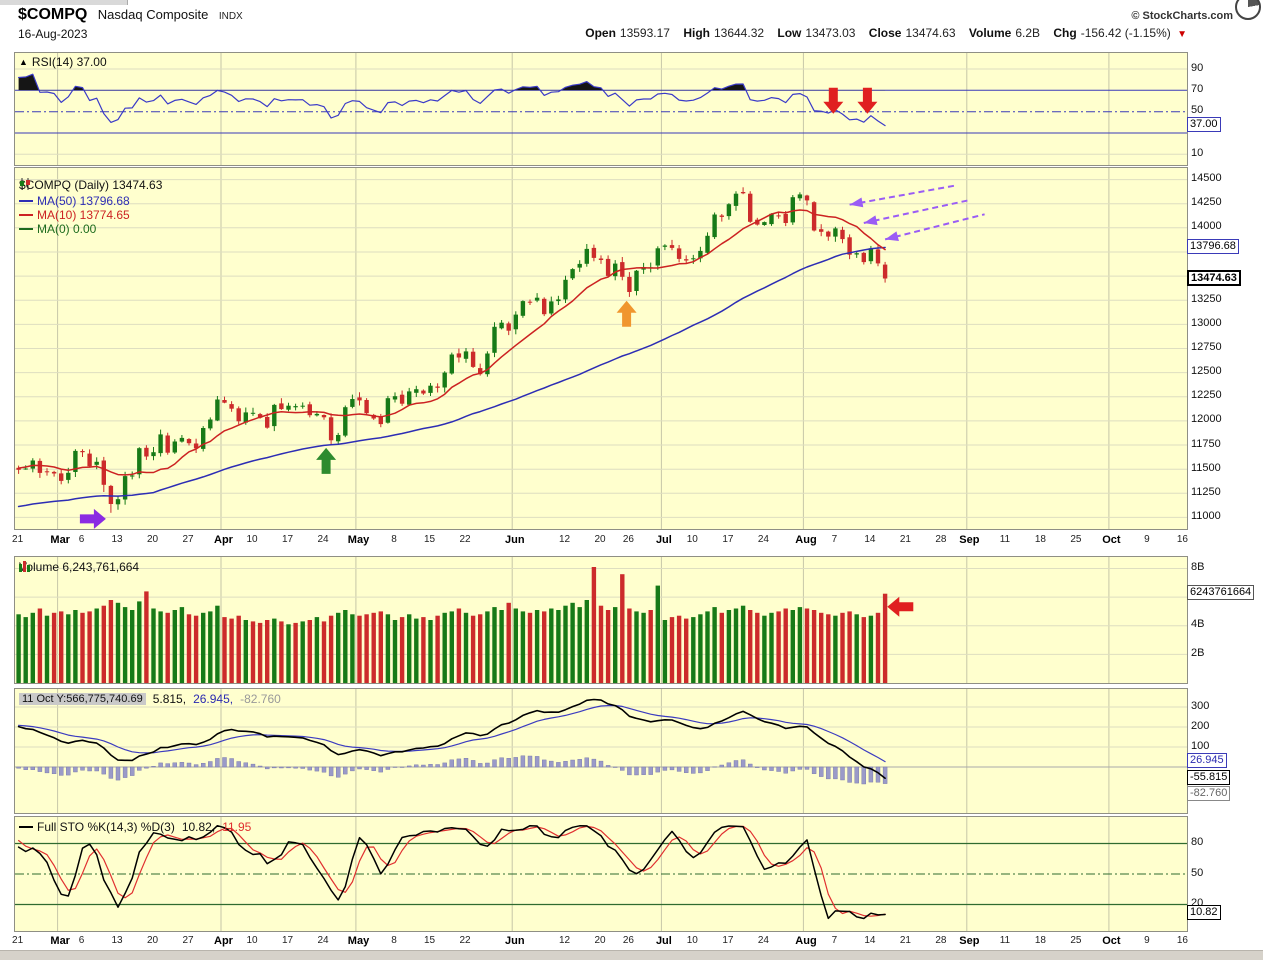 This screenshot has height=960, width=1263. I want to click on x-tick-26: 26, so click(628, 539).